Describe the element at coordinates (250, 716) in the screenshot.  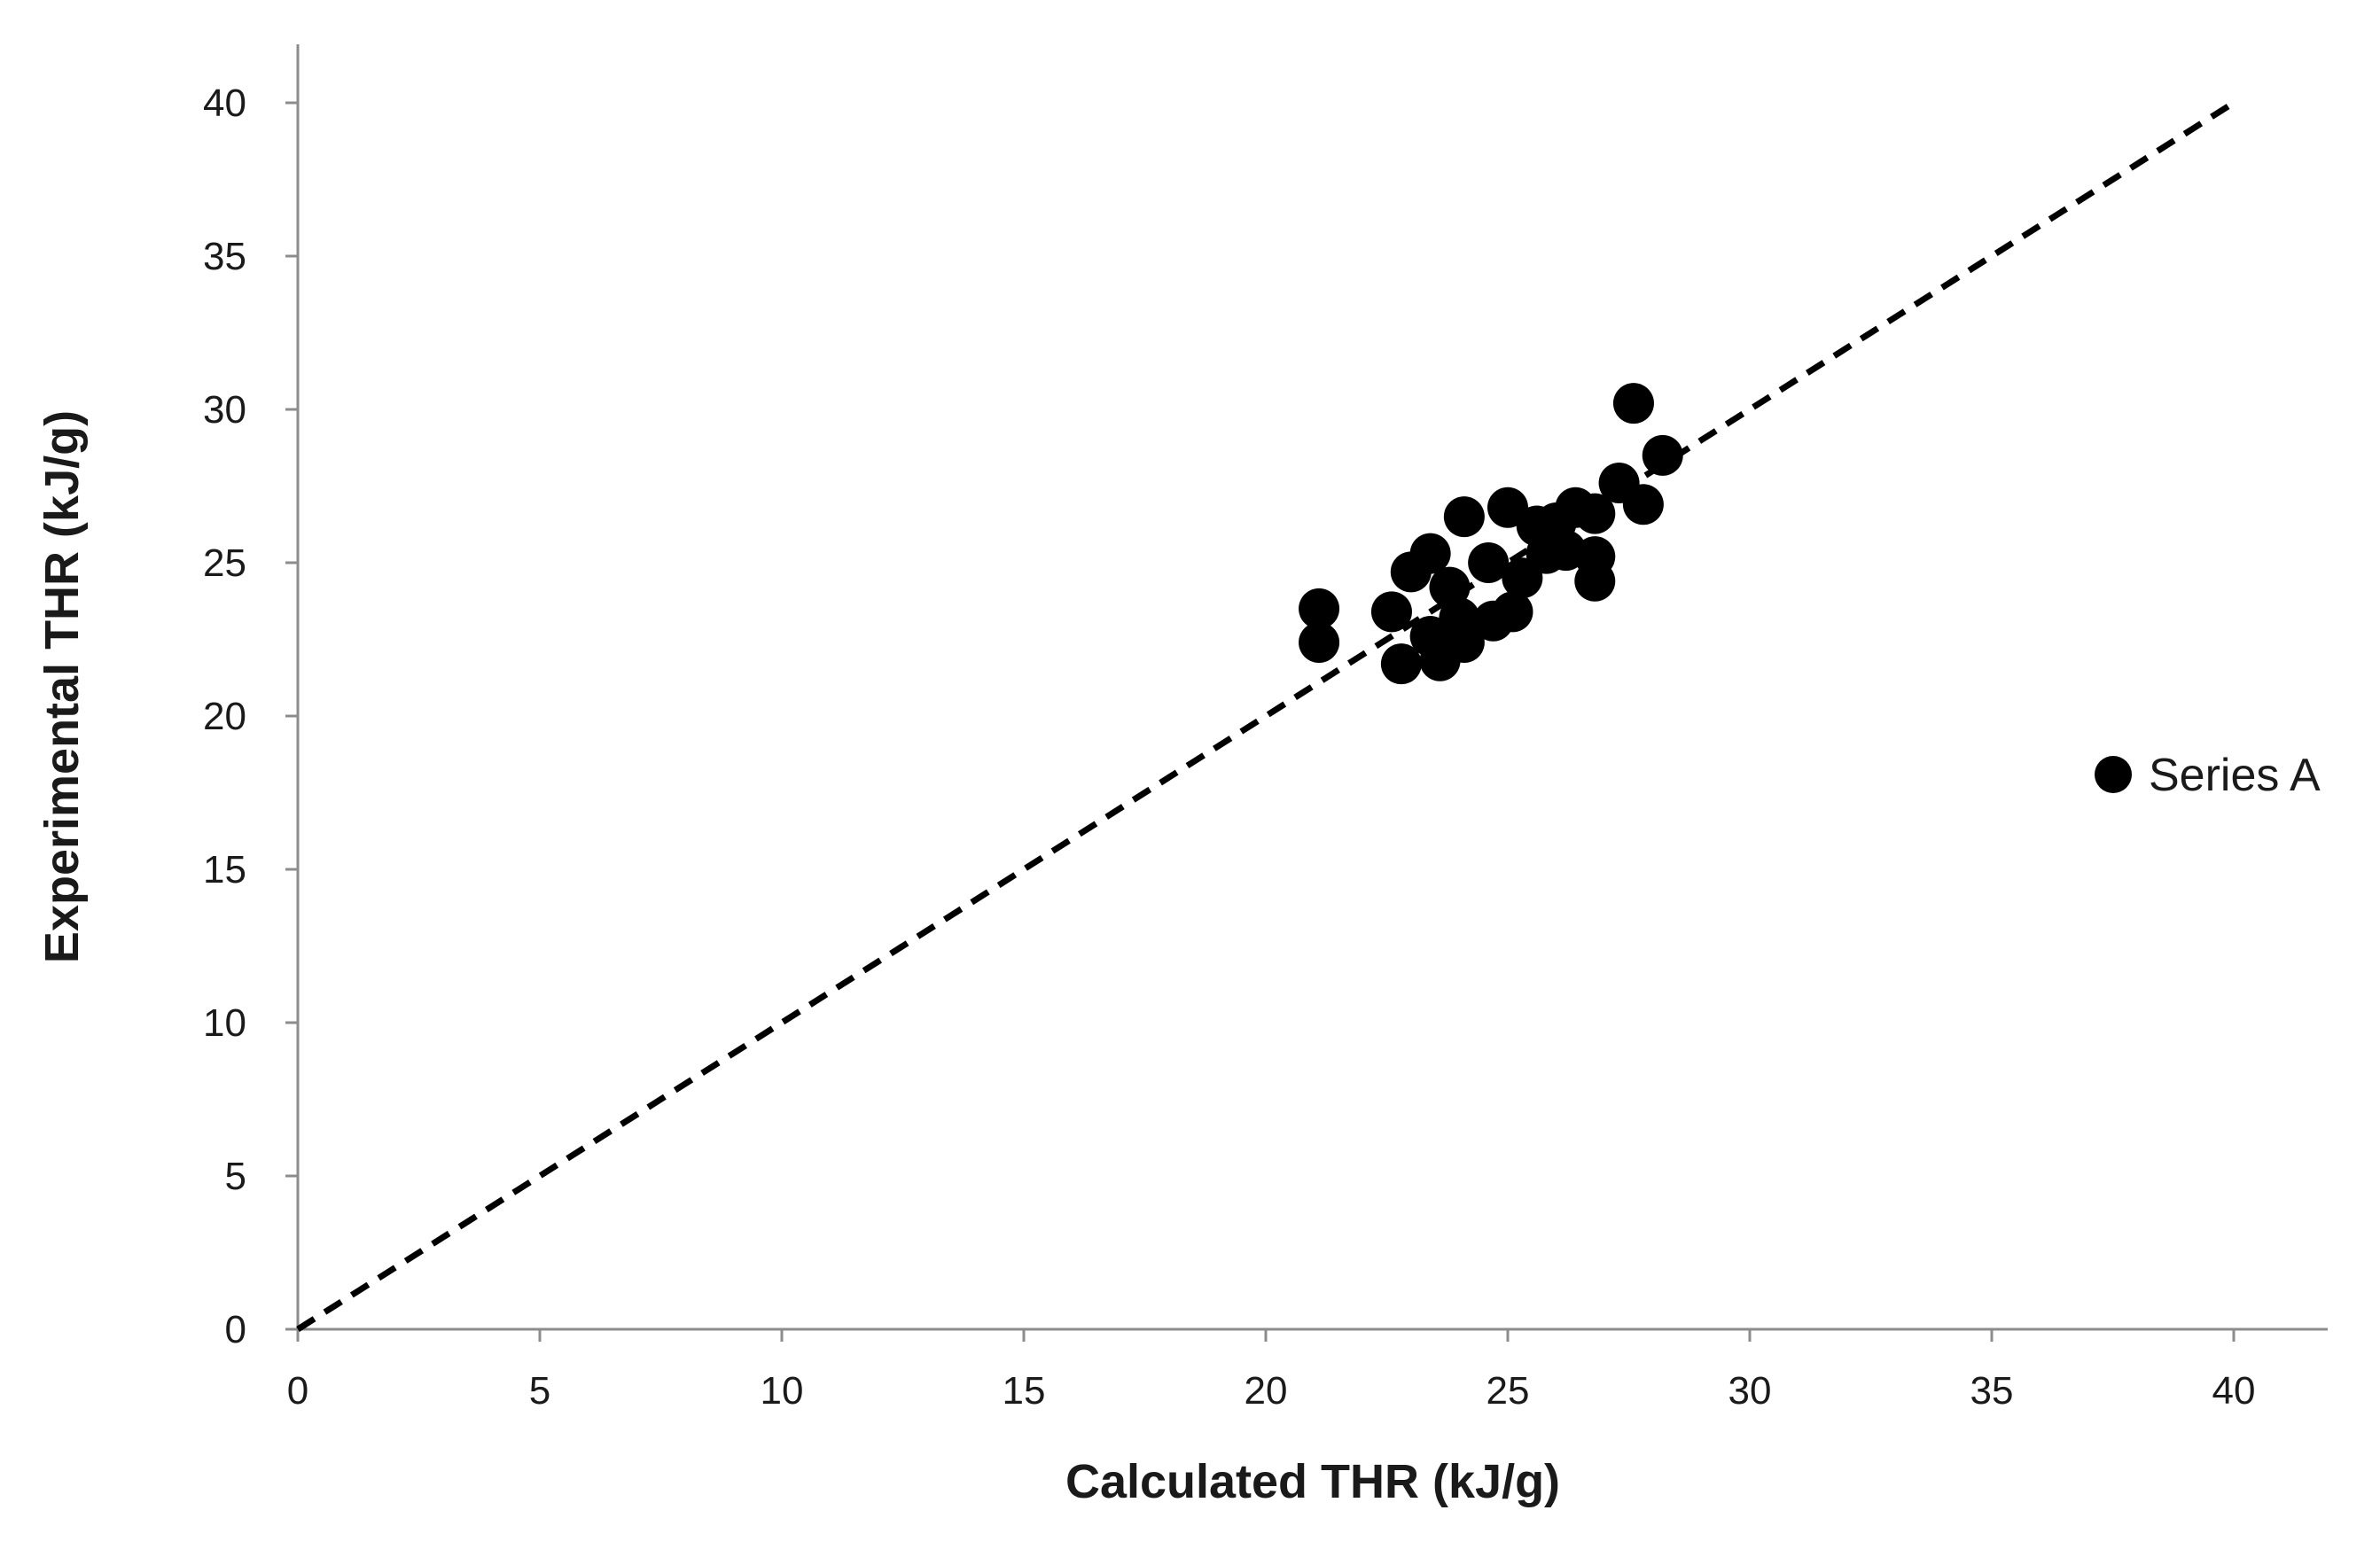
I see `y-ticks: 0 5 10 15 20 25 30 35 40` at that location.